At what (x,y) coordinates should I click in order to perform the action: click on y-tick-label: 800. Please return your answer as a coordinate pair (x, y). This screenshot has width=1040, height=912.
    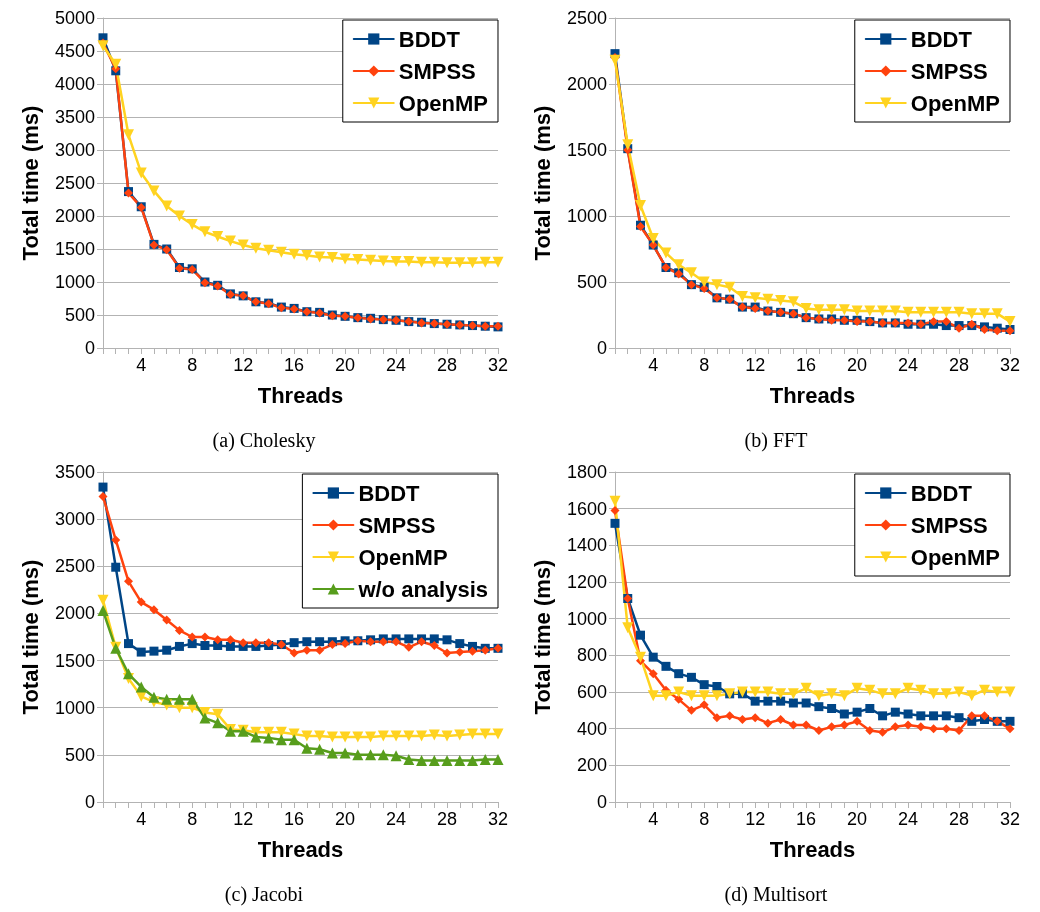
    Looking at the image, I should click on (591, 655).